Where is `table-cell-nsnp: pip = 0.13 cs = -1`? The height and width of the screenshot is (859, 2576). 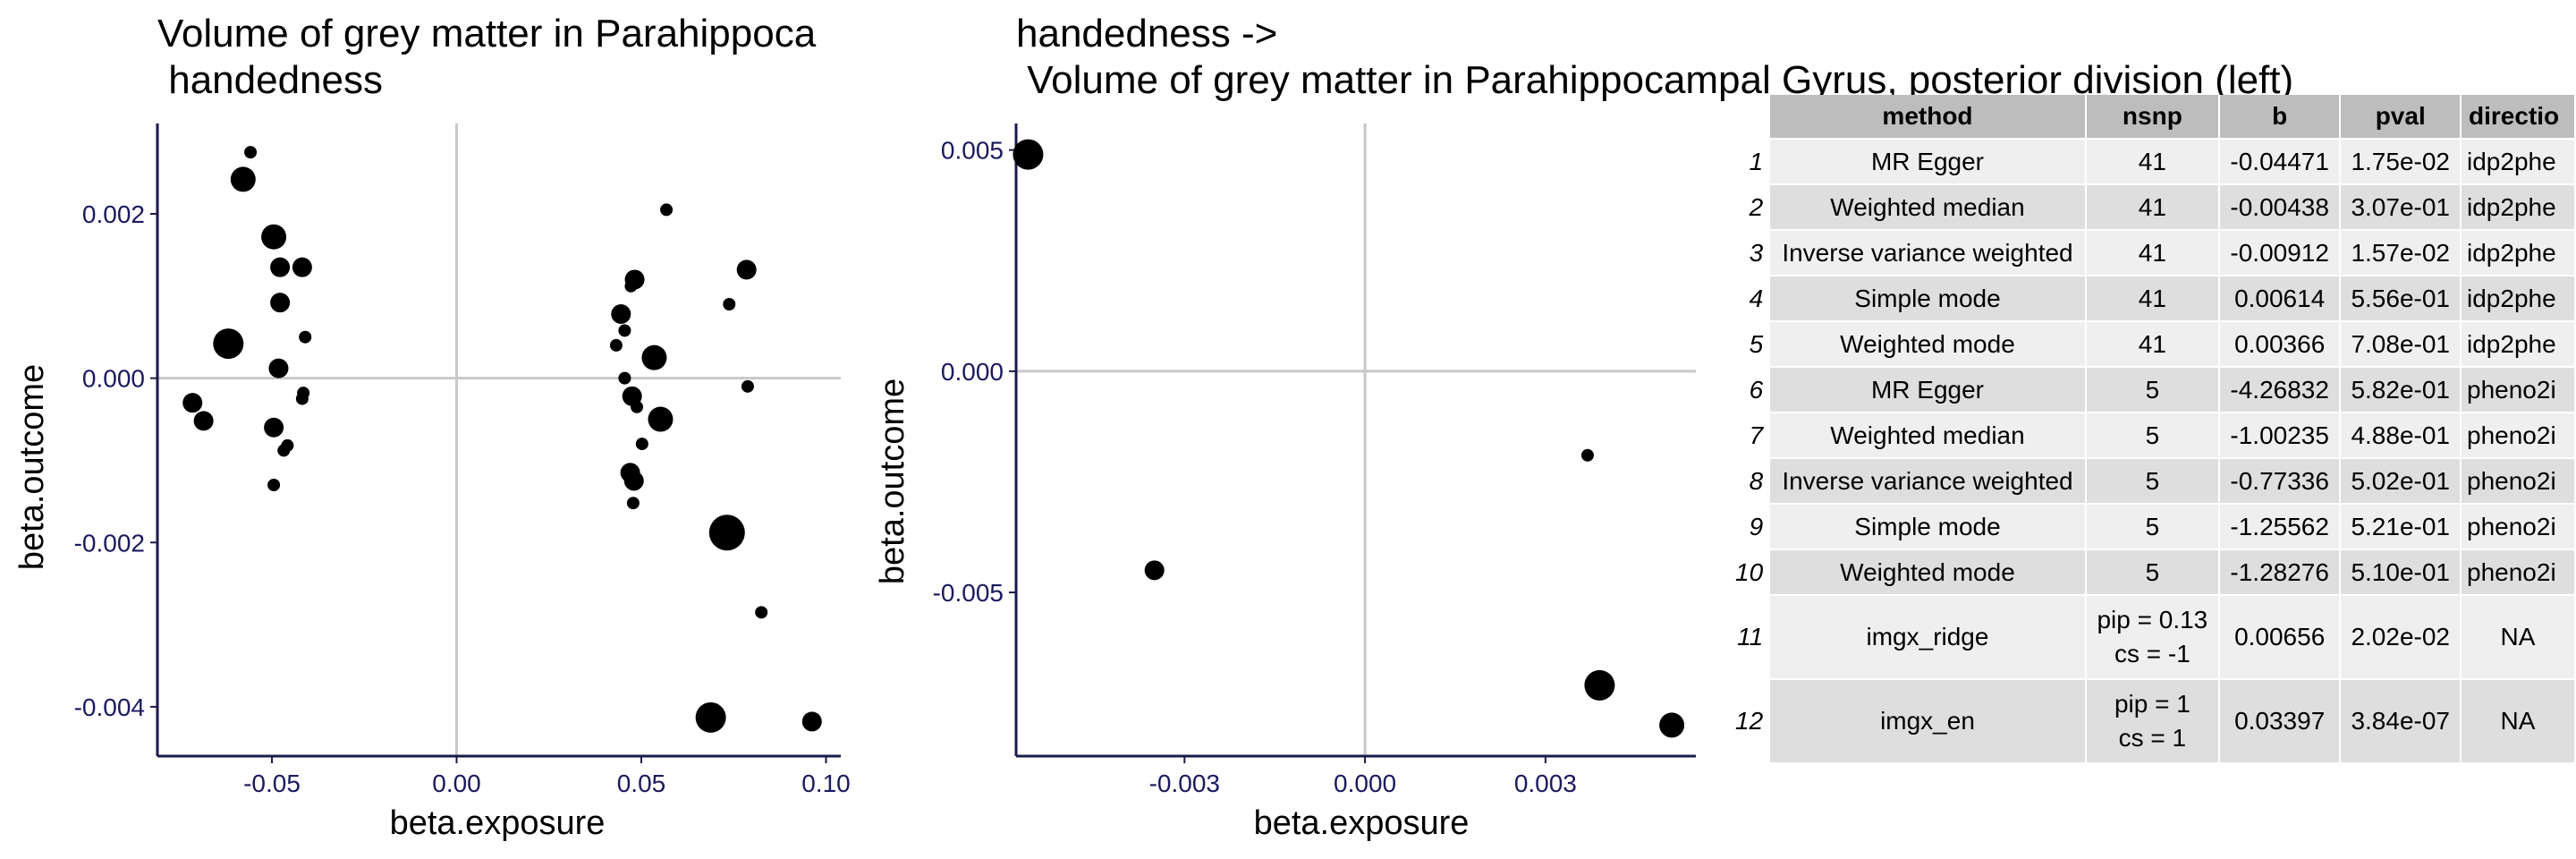 table-cell-nsnp: pip = 0.13 cs = -1 is located at coordinates (2153, 636).